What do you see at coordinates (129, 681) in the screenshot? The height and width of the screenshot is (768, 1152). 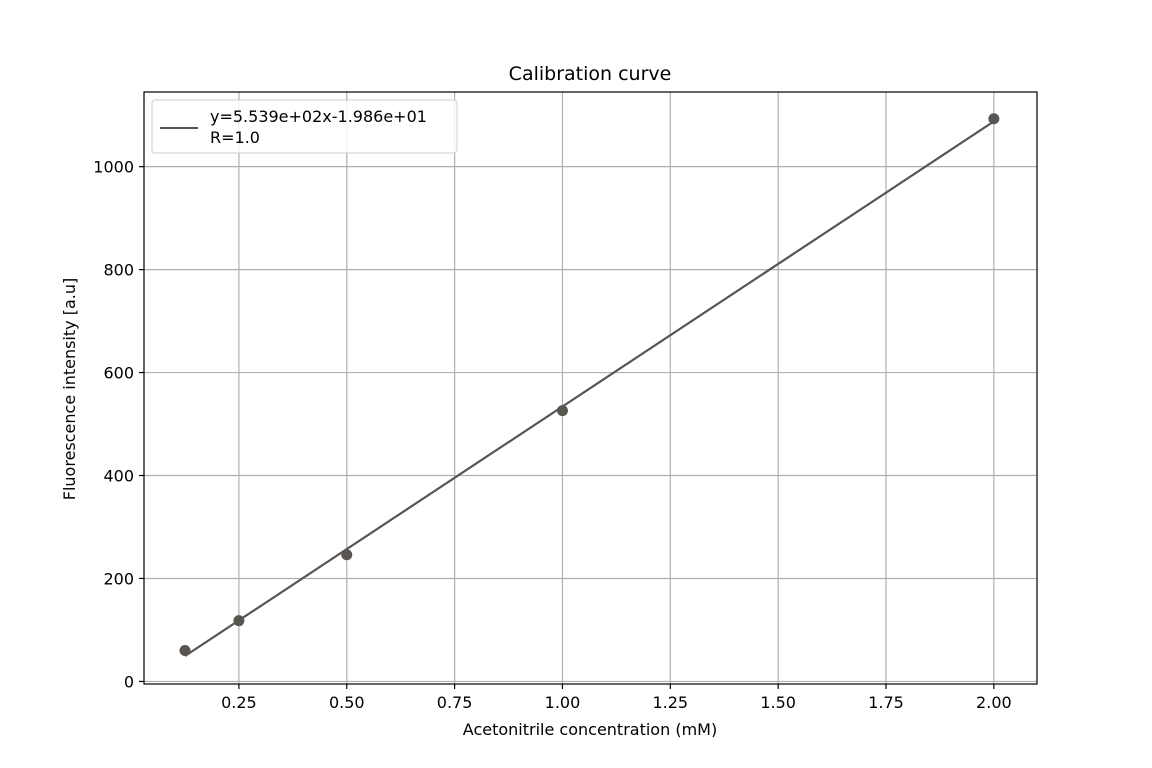 I see `y-tick-label: 0` at bounding box center [129, 681].